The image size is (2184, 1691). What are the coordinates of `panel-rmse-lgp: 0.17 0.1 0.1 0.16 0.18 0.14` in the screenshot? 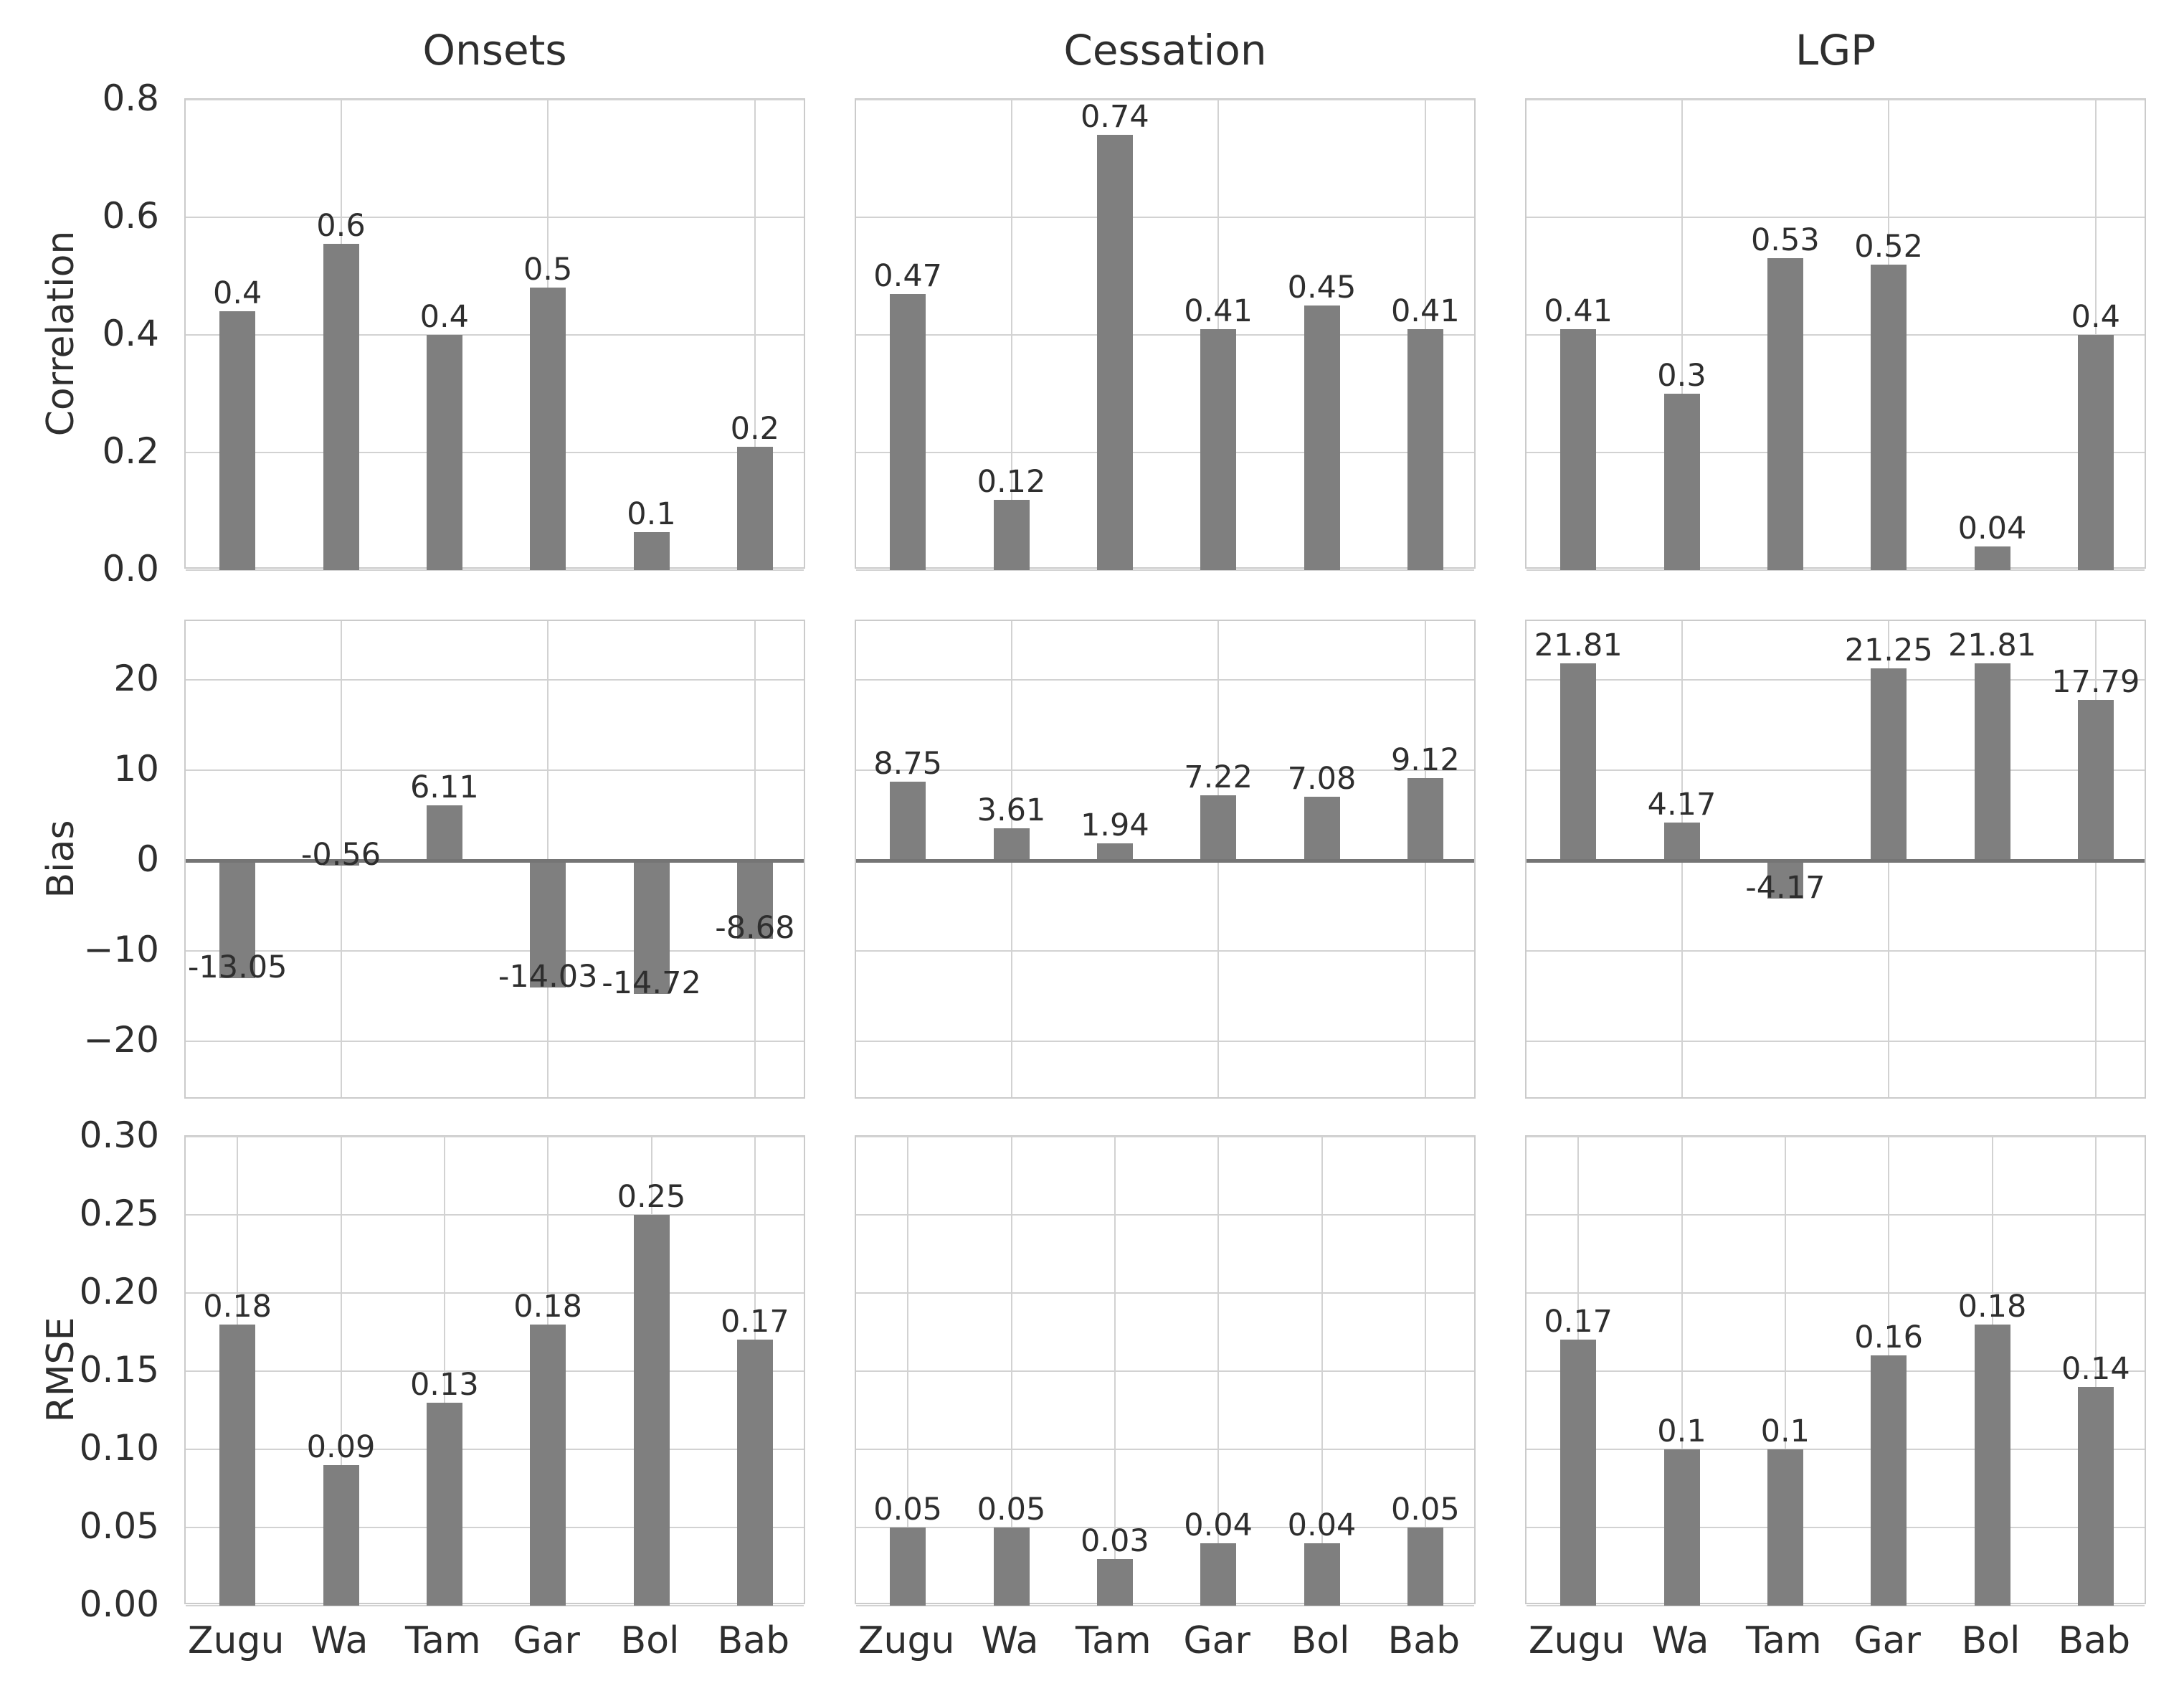 It's located at (1835, 1370).